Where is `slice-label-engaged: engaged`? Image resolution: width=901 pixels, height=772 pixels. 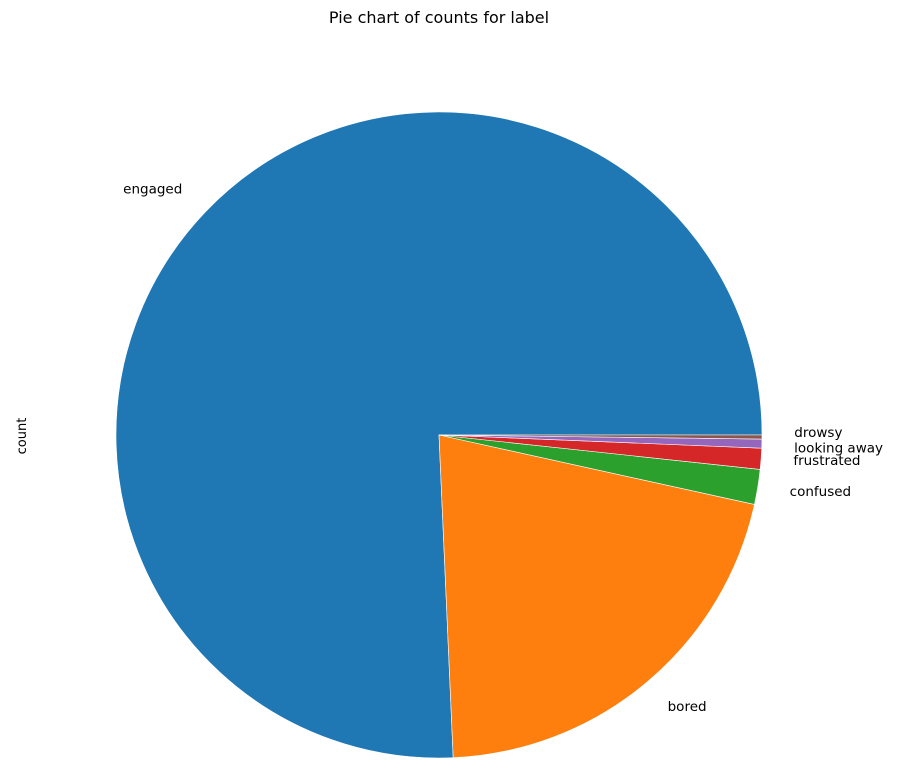
slice-label-engaged: engaged is located at coordinates (152, 189).